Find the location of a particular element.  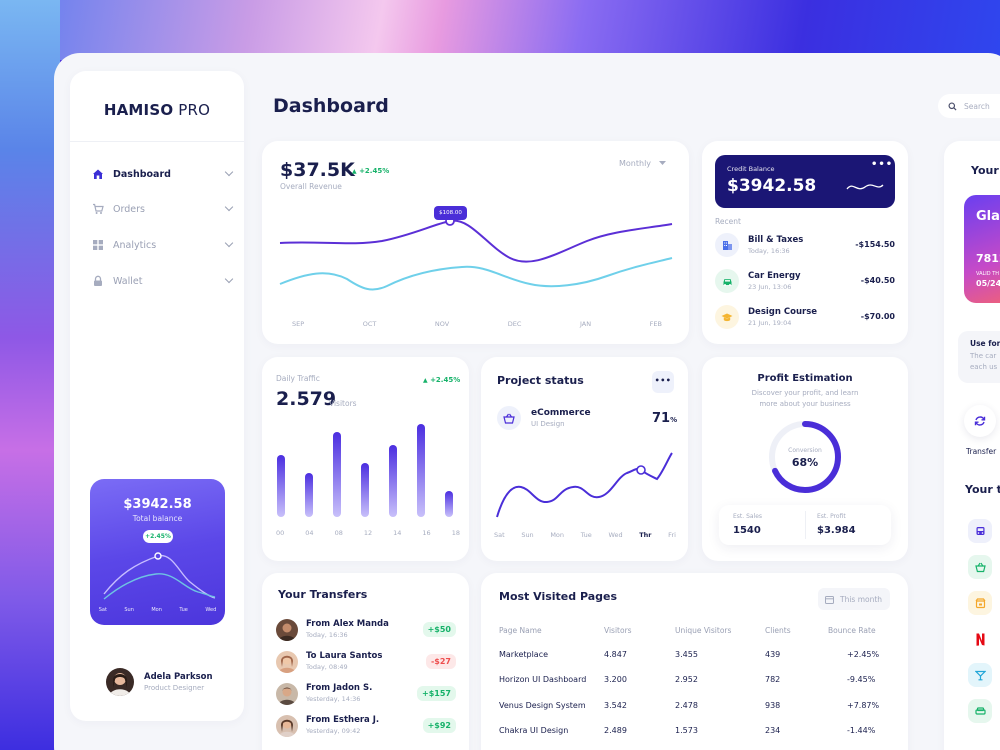

cocktail-icon is located at coordinates (980, 675).